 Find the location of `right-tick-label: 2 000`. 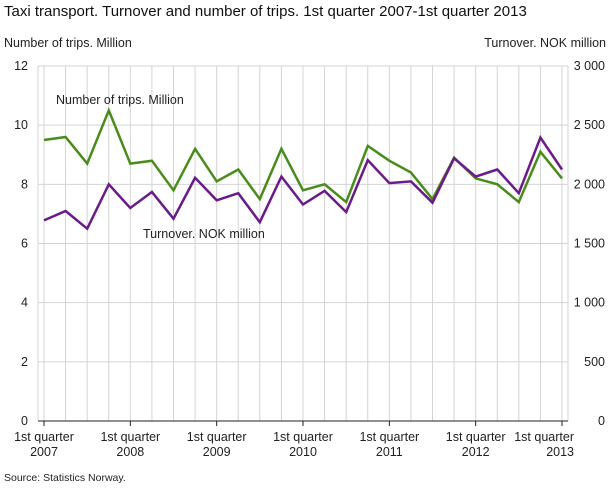

right-tick-label: 2 000 is located at coordinates (589, 184).